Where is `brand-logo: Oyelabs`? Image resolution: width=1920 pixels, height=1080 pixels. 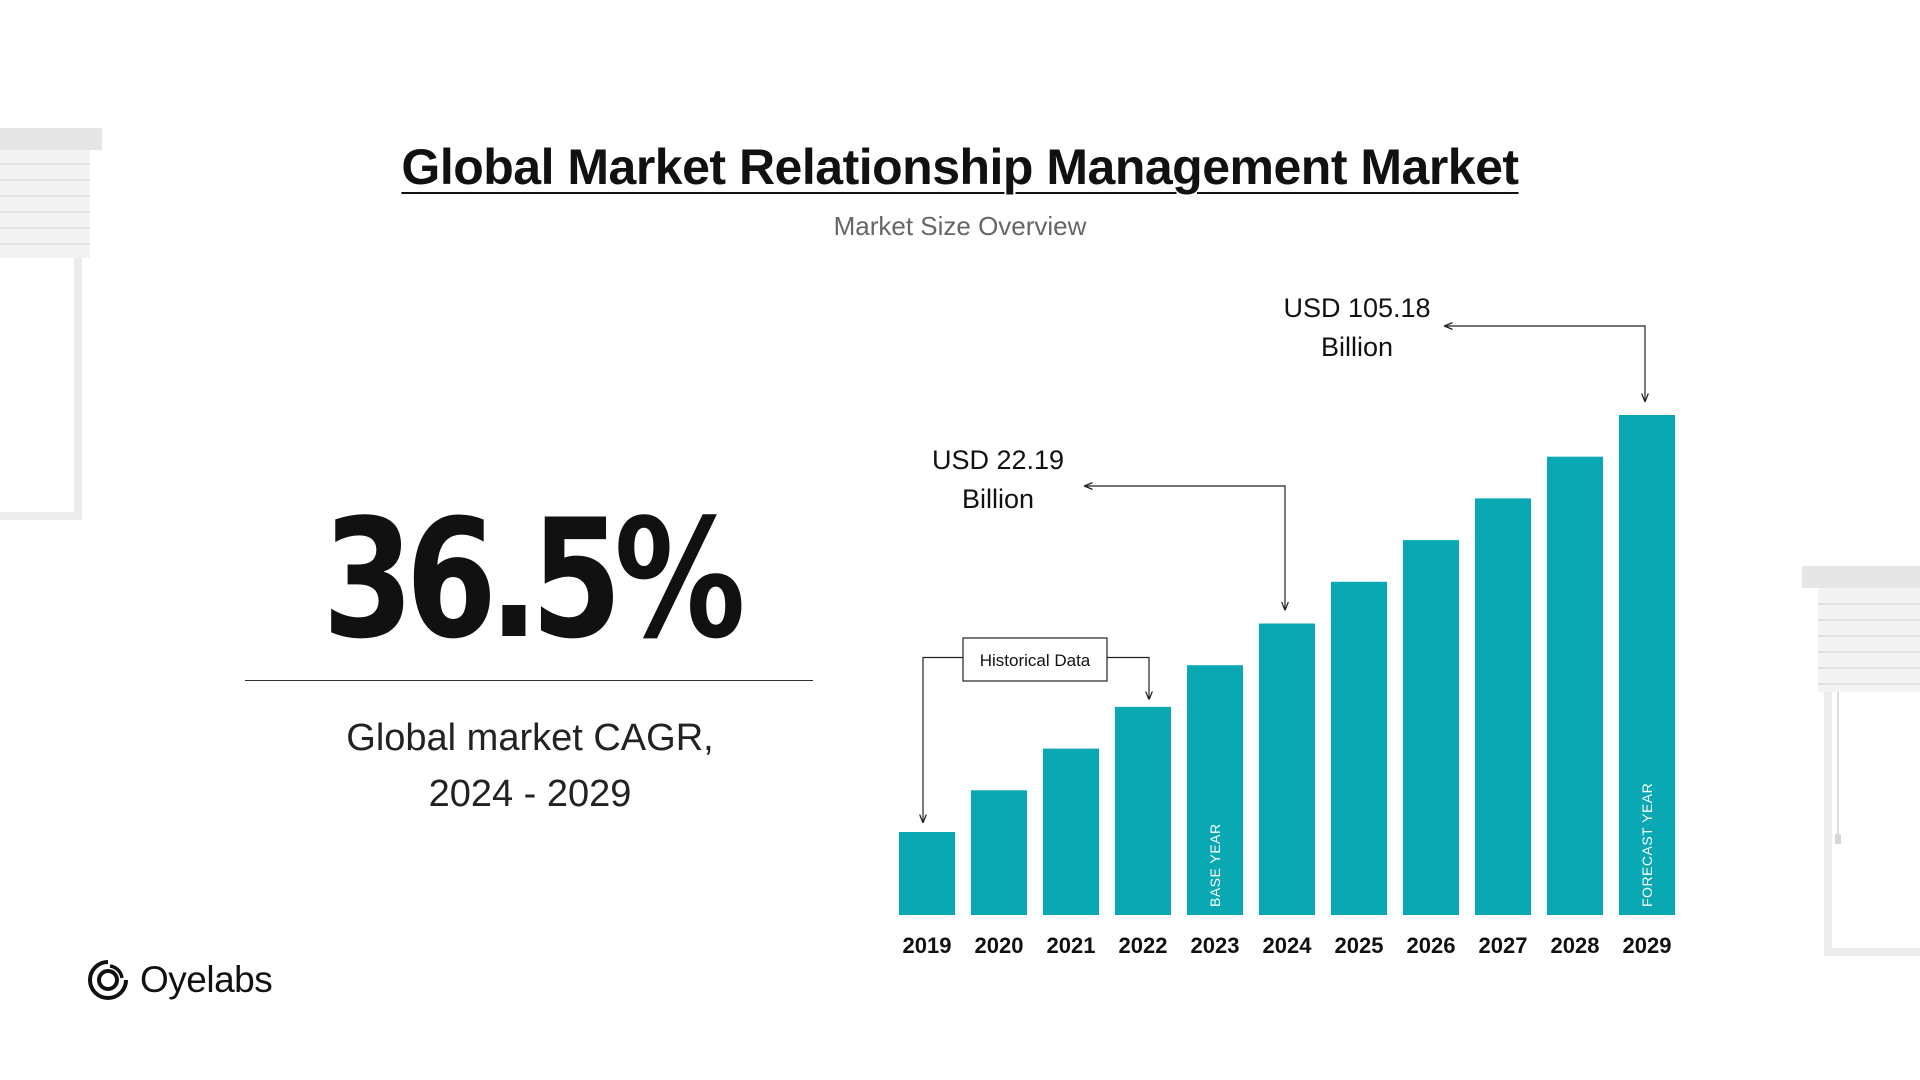 brand-logo: Oyelabs is located at coordinates (179, 980).